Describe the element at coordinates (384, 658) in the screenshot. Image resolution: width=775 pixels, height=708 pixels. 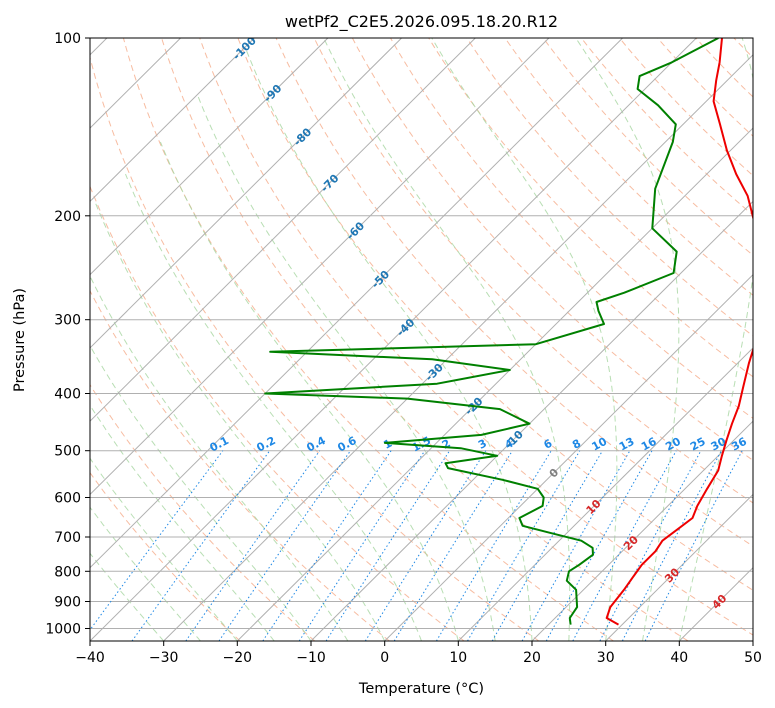
I see `x-tick-label: 0` at that location.